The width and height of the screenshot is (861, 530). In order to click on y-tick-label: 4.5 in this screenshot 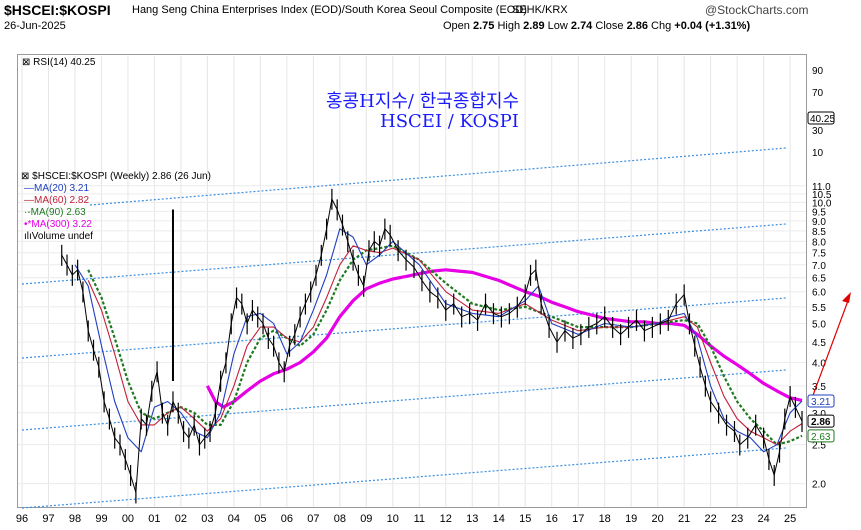, I will do `click(819, 343)`.